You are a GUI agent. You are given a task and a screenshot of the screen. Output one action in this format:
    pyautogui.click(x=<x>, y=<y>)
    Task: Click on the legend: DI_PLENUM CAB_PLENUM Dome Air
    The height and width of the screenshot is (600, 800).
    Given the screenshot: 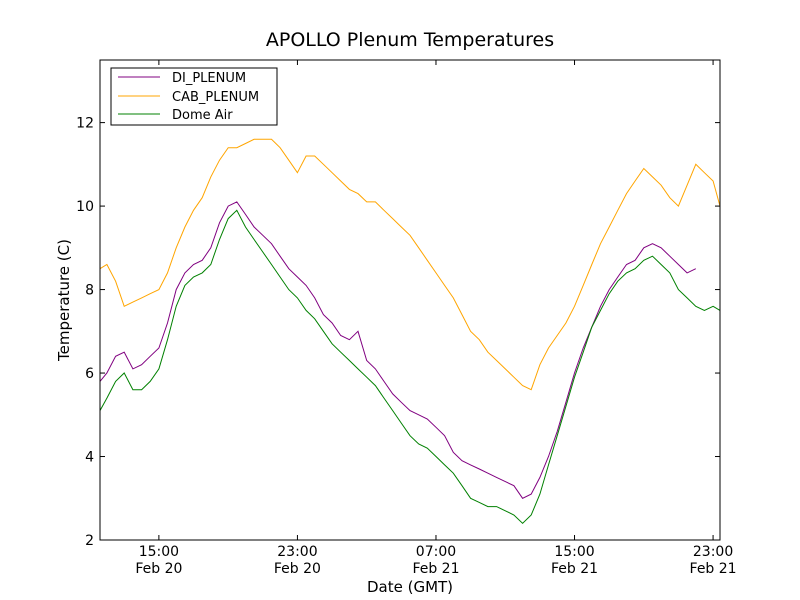 What is the action you would take?
    pyautogui.click(x=194, y=96)
    